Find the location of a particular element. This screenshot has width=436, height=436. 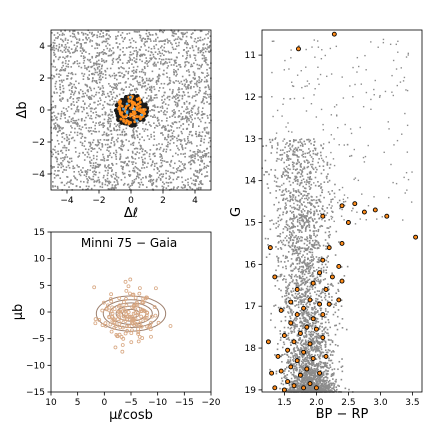

sky-map-x-tick-label: −2 is located at coordinates (98, 201).